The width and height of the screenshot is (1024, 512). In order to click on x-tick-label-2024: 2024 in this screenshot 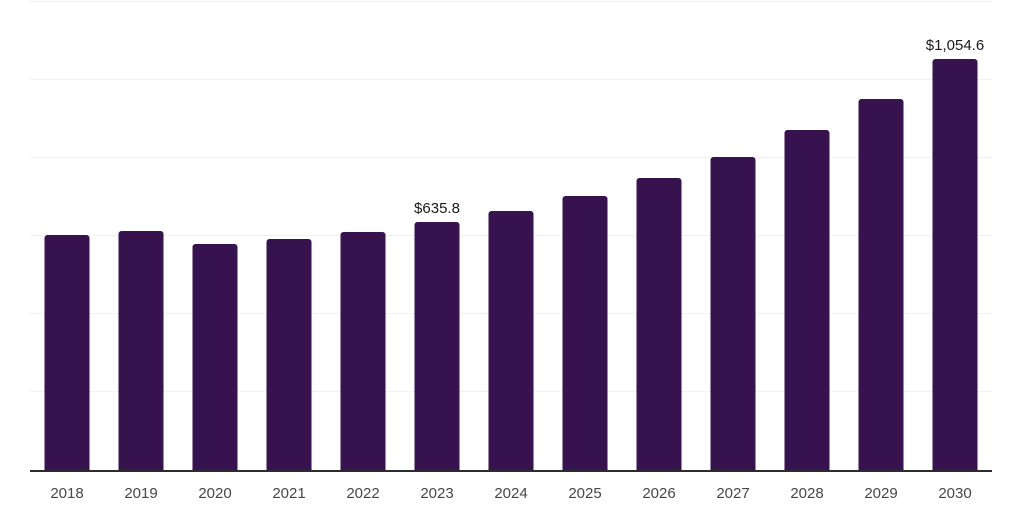, I will do `click(511, 493)`.